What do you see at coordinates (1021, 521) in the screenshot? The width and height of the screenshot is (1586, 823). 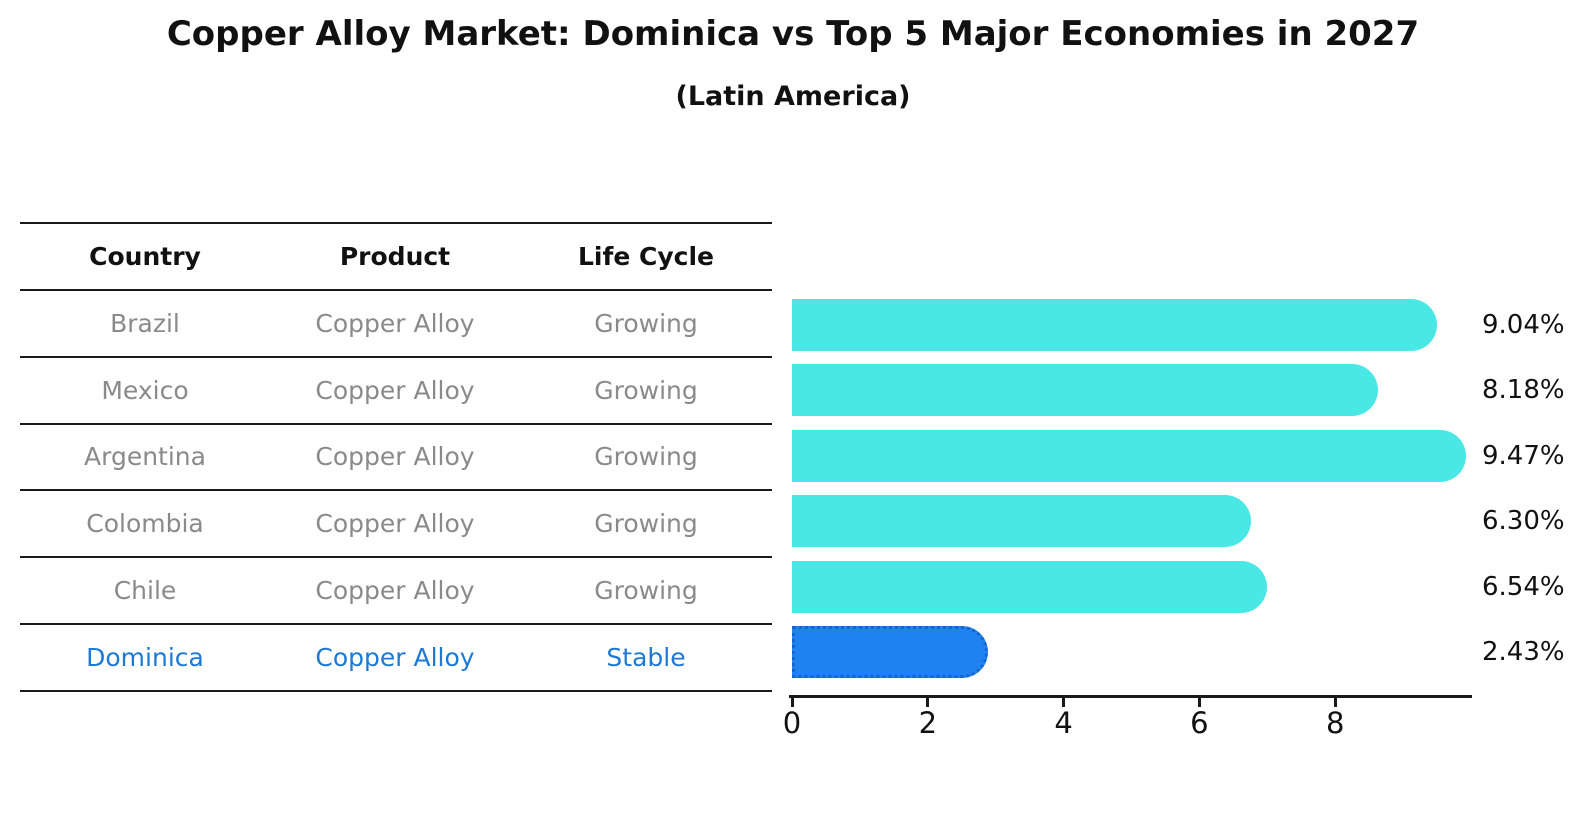 I see `bar-colombia` at bounding box center [1021, 521].